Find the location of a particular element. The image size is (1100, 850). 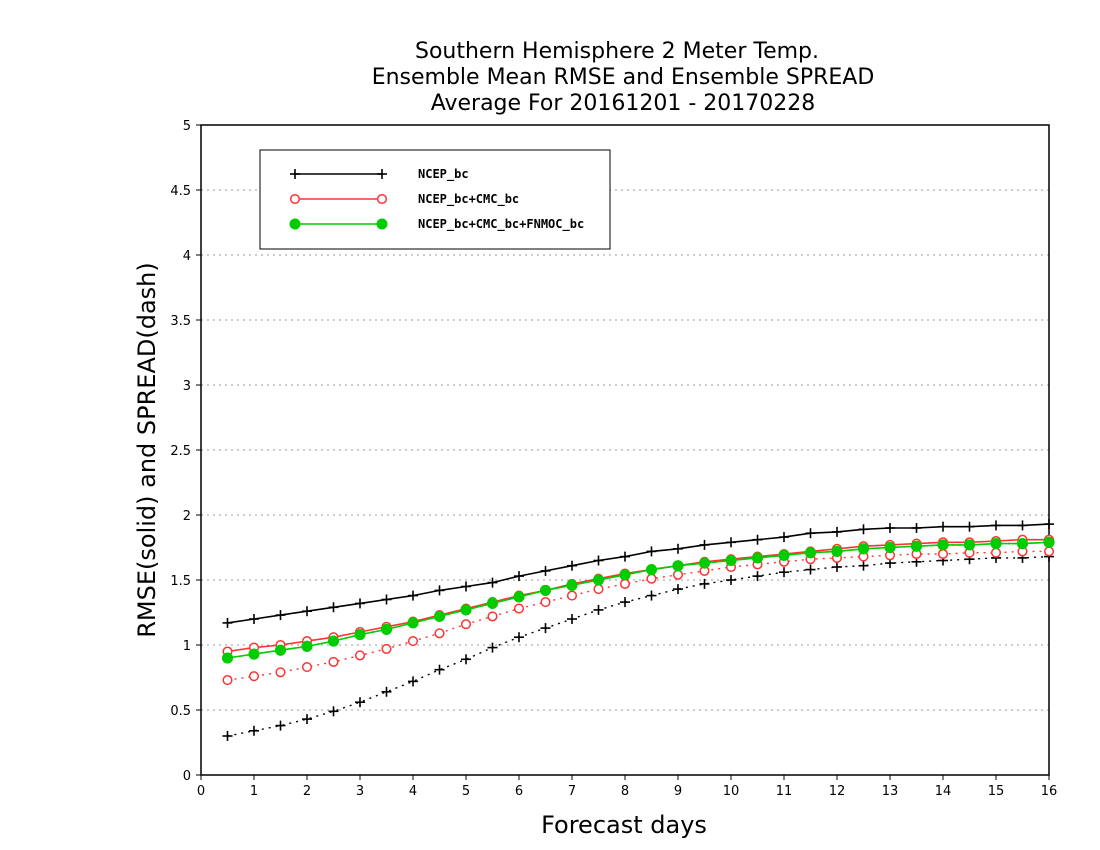

x-tick-label: 10 is located at coordinates (731, 791).